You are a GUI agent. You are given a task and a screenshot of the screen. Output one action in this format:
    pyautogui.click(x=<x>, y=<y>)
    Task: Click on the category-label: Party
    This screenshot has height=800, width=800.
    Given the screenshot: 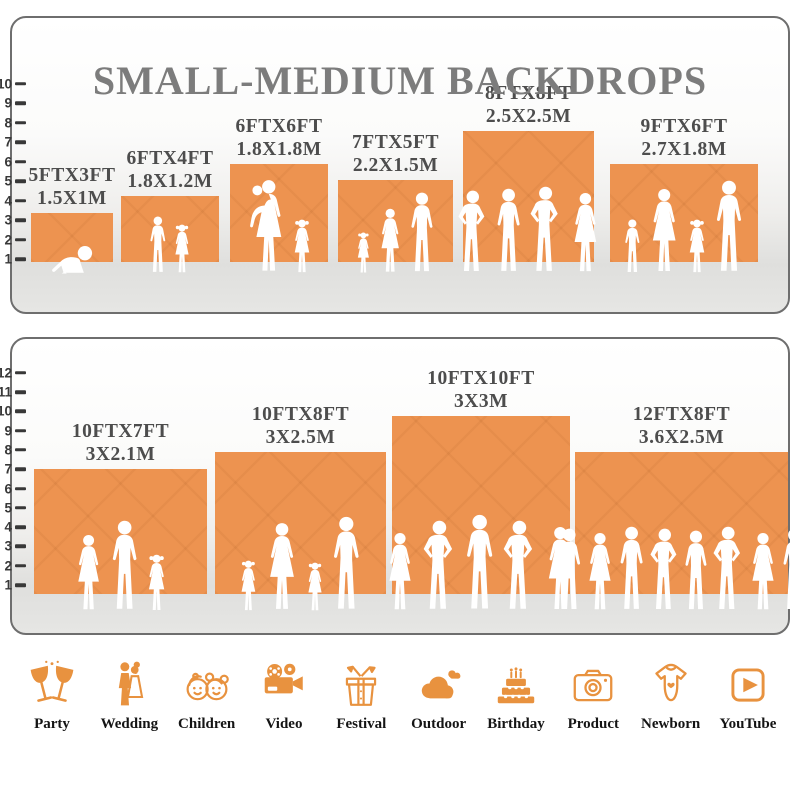 What is the action you would take?
    pyautogui.click(x=52, y=724)
    